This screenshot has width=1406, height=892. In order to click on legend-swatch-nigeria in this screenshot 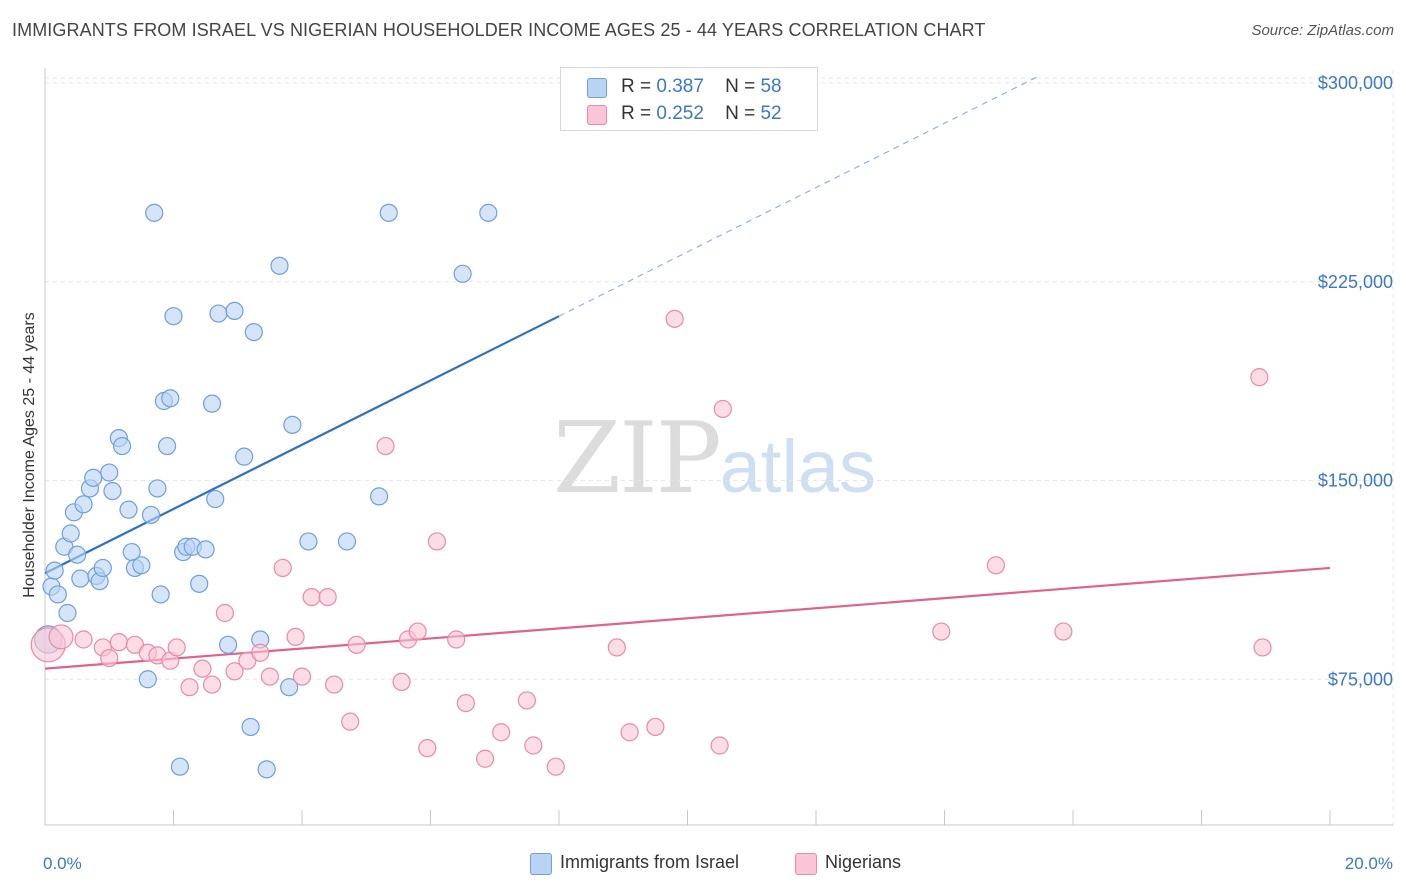, I will do `click(597, 115)`.